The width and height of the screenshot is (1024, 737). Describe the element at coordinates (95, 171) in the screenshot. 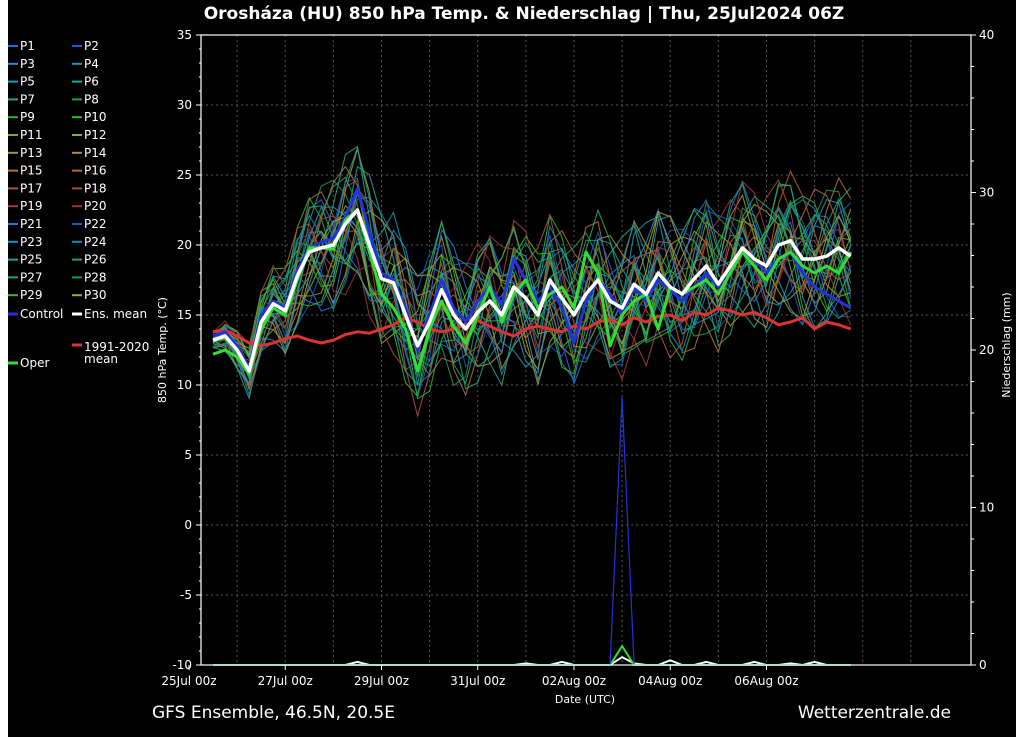

I see `legend-p16-label: P16` at that location.